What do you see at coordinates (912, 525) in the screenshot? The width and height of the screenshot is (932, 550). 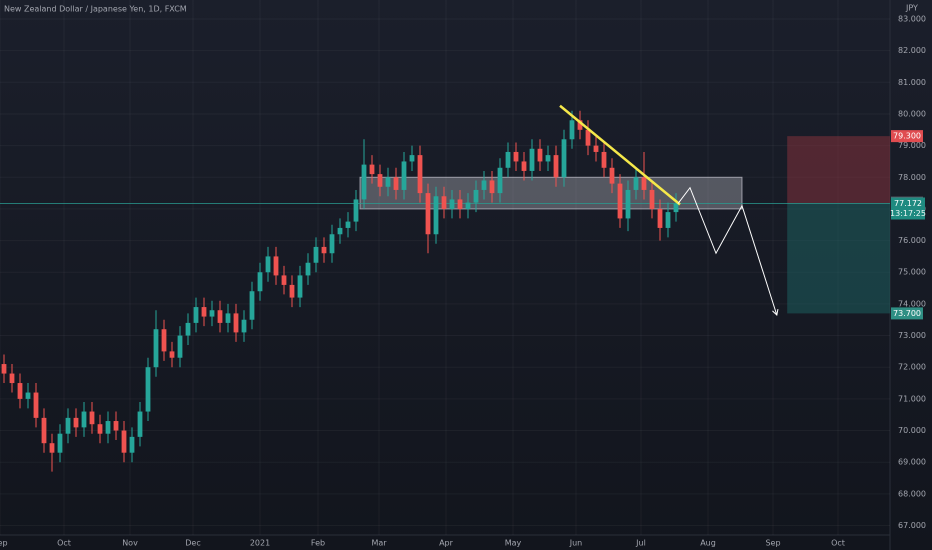 I see `y-tick-label: 67.000` at bounding box center [912, 525].